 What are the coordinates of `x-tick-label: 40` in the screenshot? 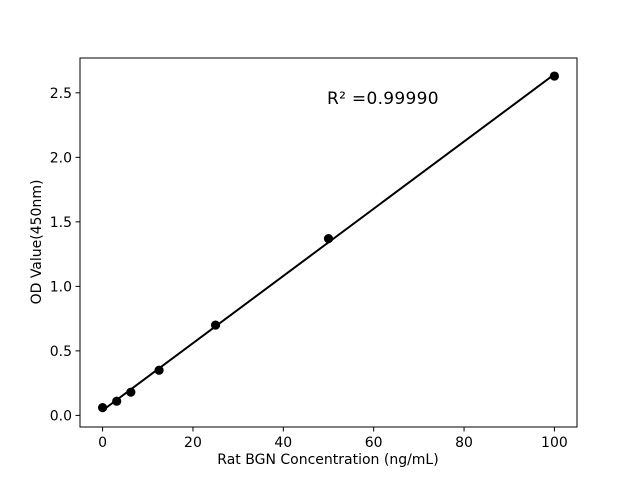 It's located at (283, 443).